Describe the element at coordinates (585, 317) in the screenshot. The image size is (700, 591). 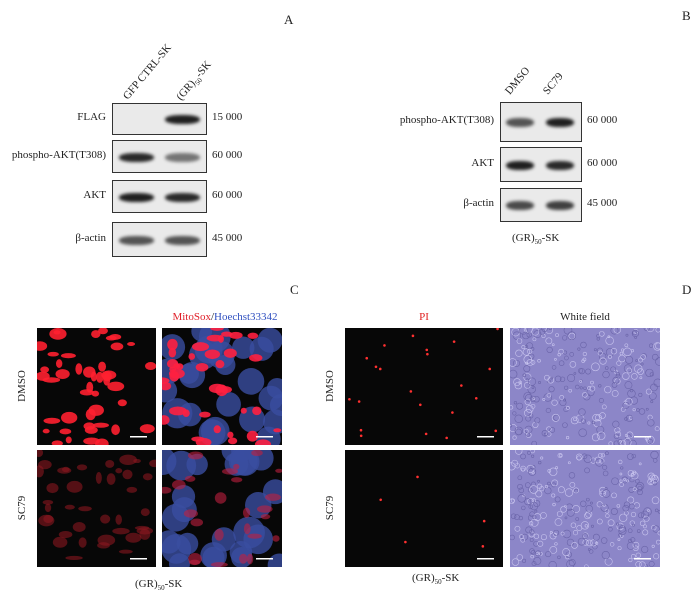
I see `white-field-header: White field` at that location.